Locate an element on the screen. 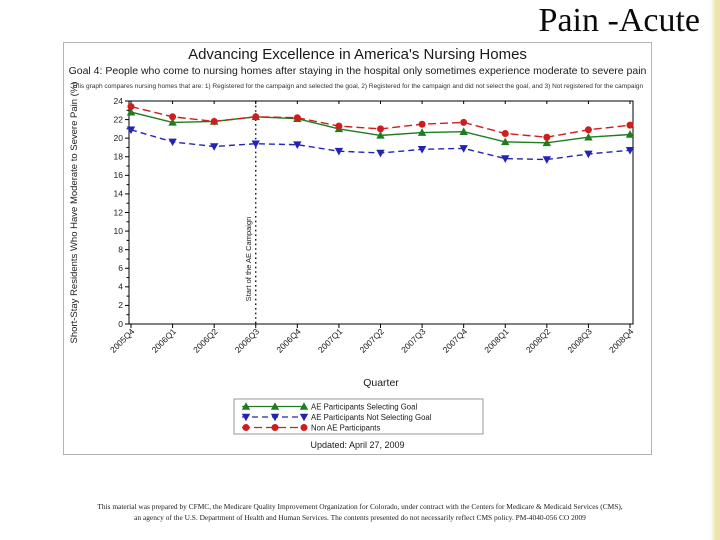 Image resolution: width=720 pixels, height=540 pixels. x-tick-label: 2008Q3 is located at coordinates (579, 340).